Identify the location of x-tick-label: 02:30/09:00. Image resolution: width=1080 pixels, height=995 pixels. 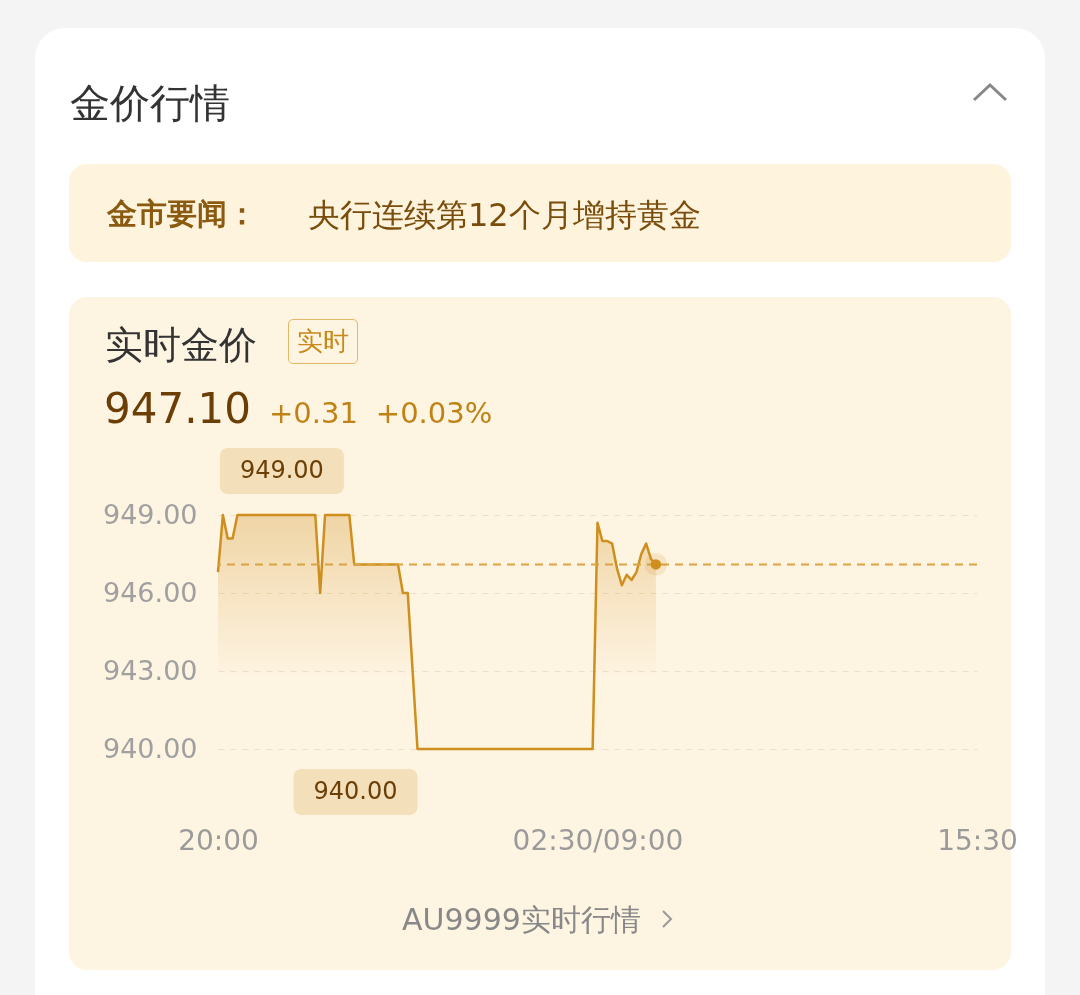
(598, 840).